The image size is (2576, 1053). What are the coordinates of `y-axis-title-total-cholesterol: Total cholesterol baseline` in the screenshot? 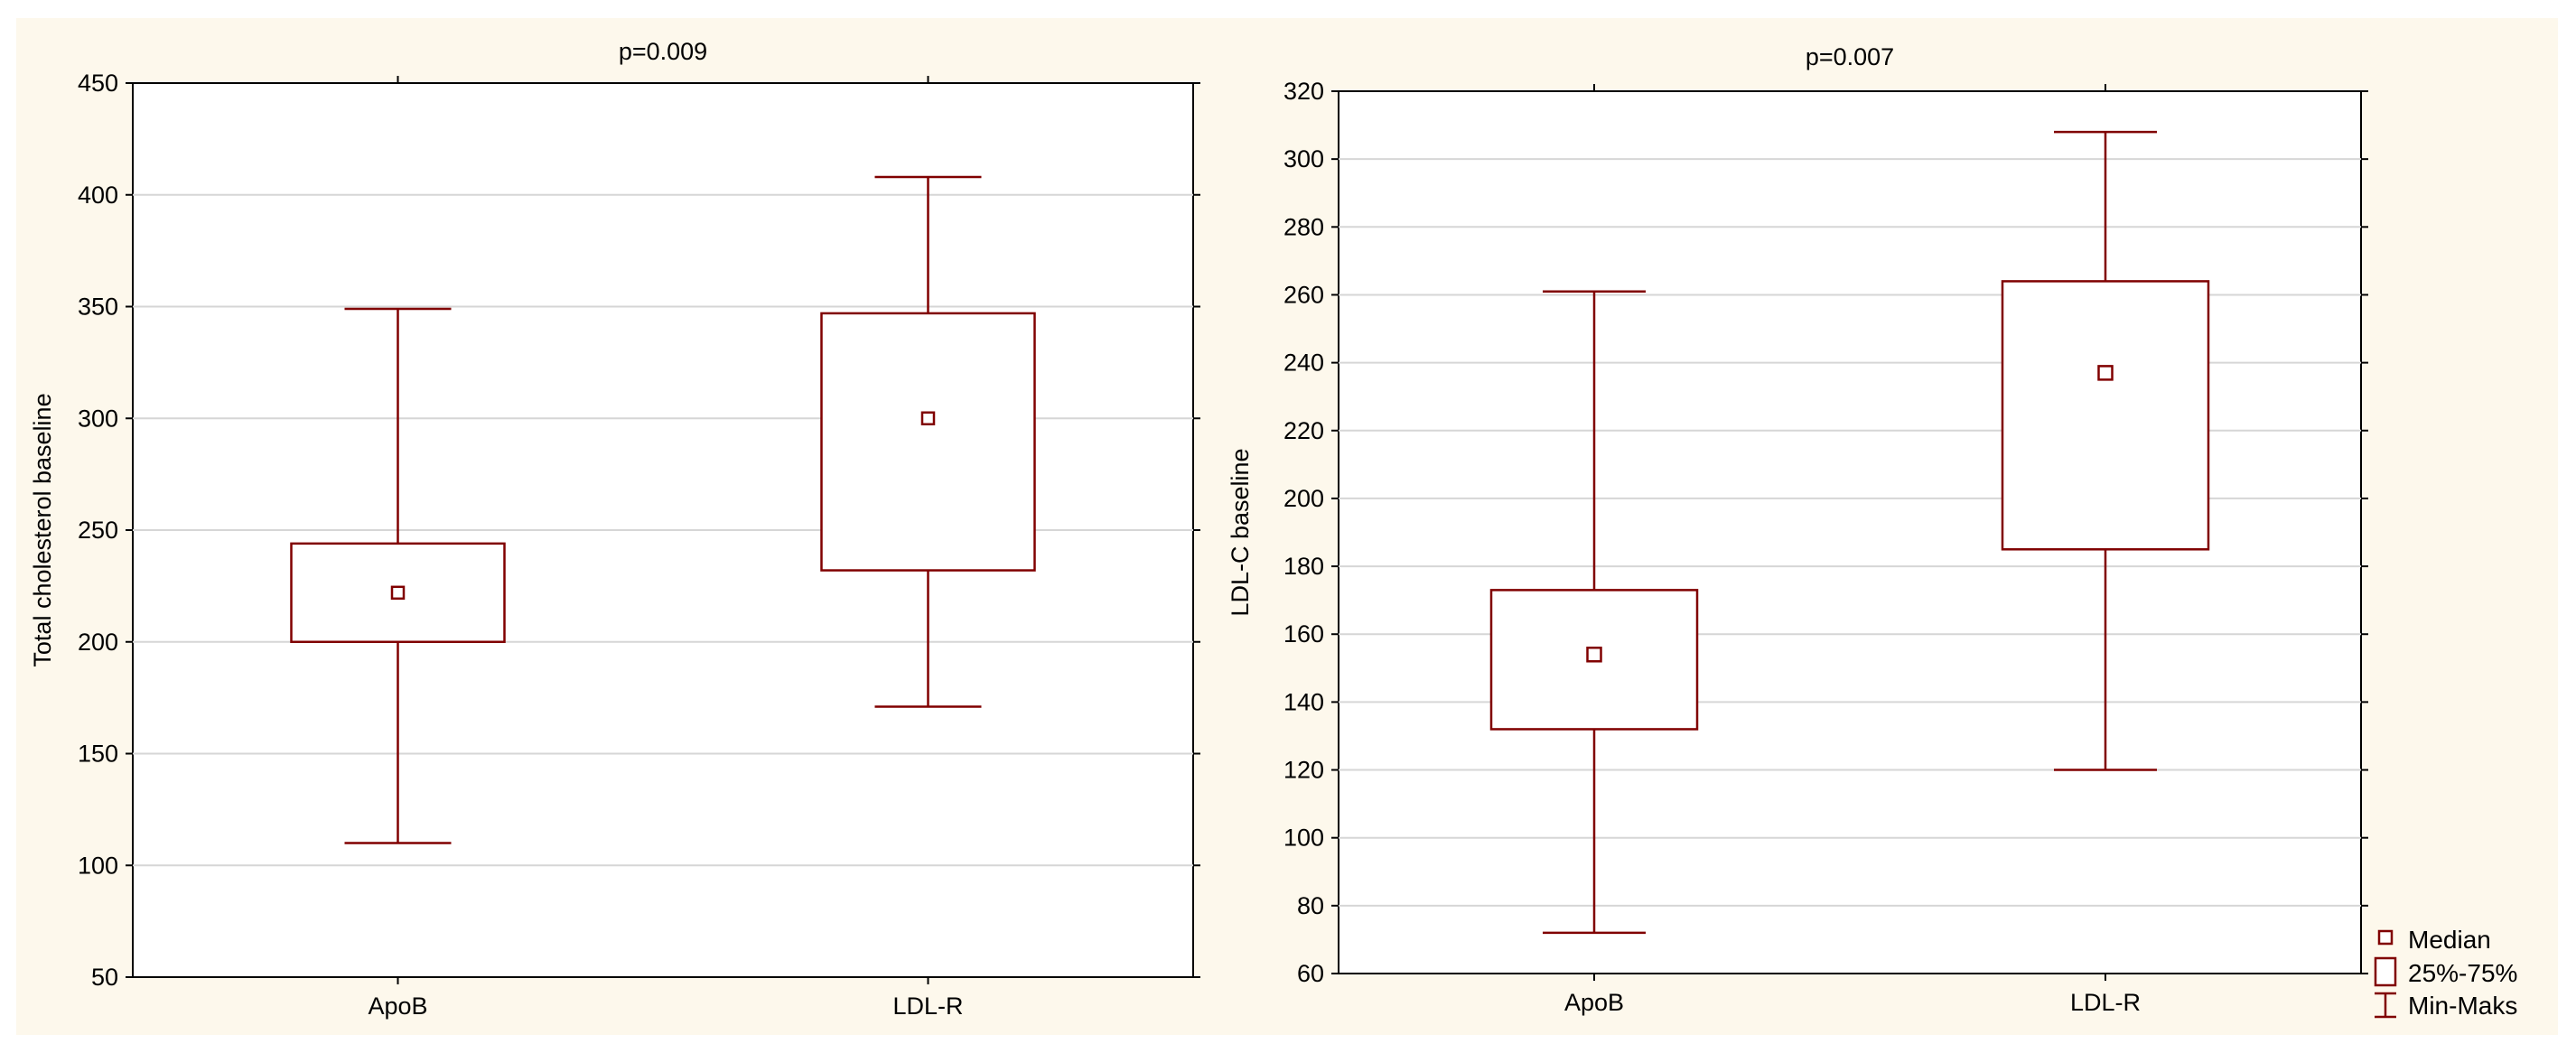 It's located at (42, 529).